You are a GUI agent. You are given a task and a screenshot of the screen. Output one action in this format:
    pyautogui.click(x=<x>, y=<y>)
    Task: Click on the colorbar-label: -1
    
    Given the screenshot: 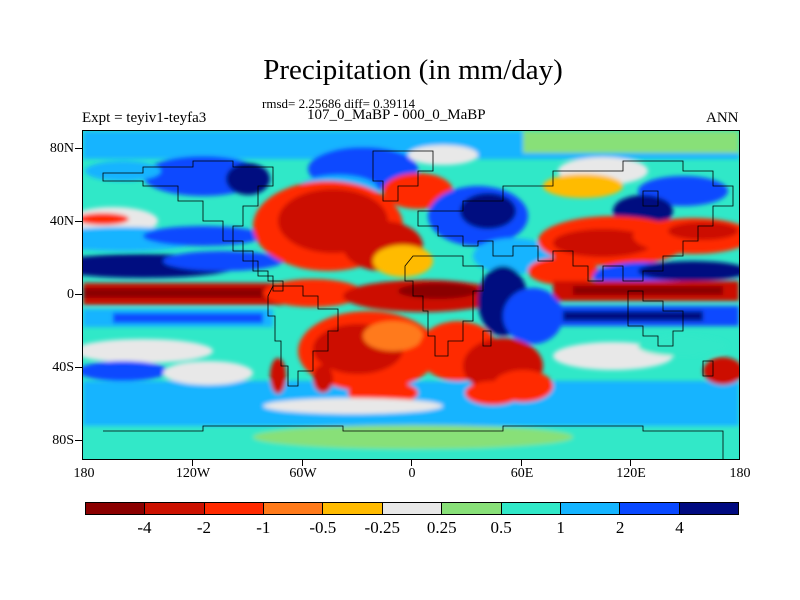 What is the action you would take?
    pyautogui.click(x=263, y=527)
    